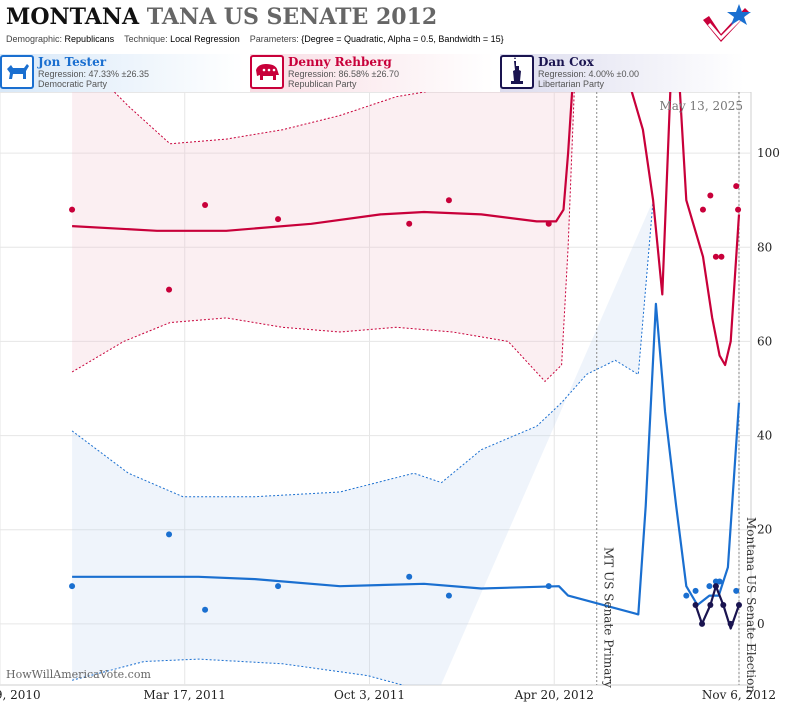 This screenshot has width=789, height=704. What do you see at coordinates (344, 74) in the screenshot?
I see `candidate-regression: Regression: 86.58% ±26.70` at bounding box center [344, 74].